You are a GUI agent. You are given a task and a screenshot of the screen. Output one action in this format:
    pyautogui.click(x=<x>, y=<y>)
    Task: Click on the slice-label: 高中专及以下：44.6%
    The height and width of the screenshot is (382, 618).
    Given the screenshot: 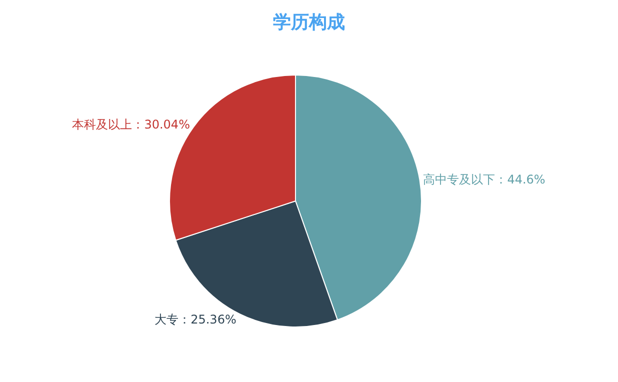 What is the action you would take?
    pyautogui.click(x=484, y=179)
    